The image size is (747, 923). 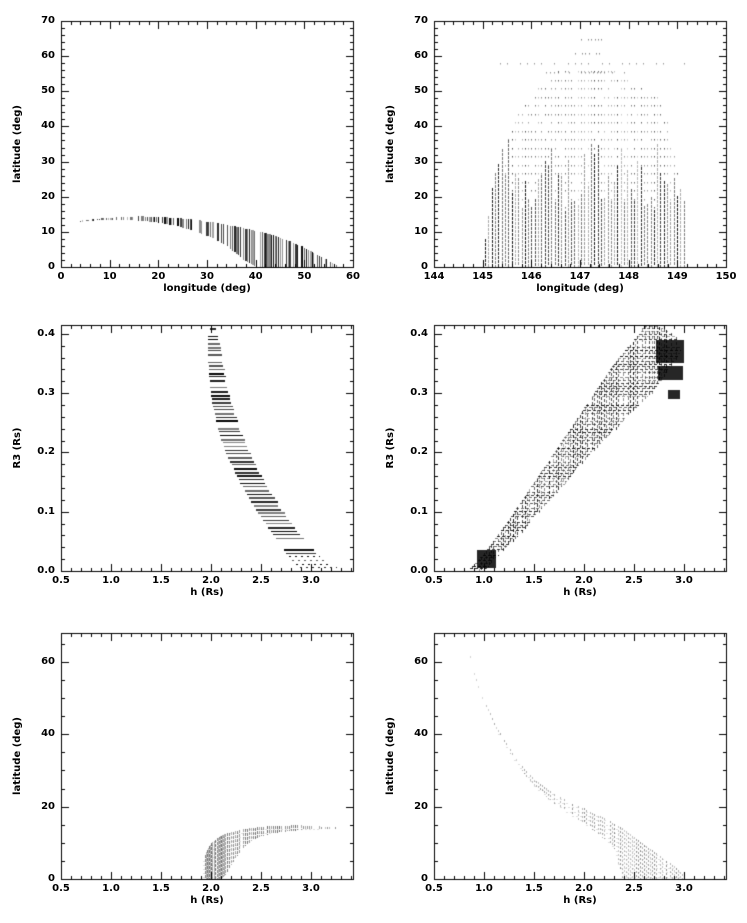 What do you see at coordinates (629, 276) in the screenshot?
I see `x-tick-label: 148` at bounding box center [629, 276].